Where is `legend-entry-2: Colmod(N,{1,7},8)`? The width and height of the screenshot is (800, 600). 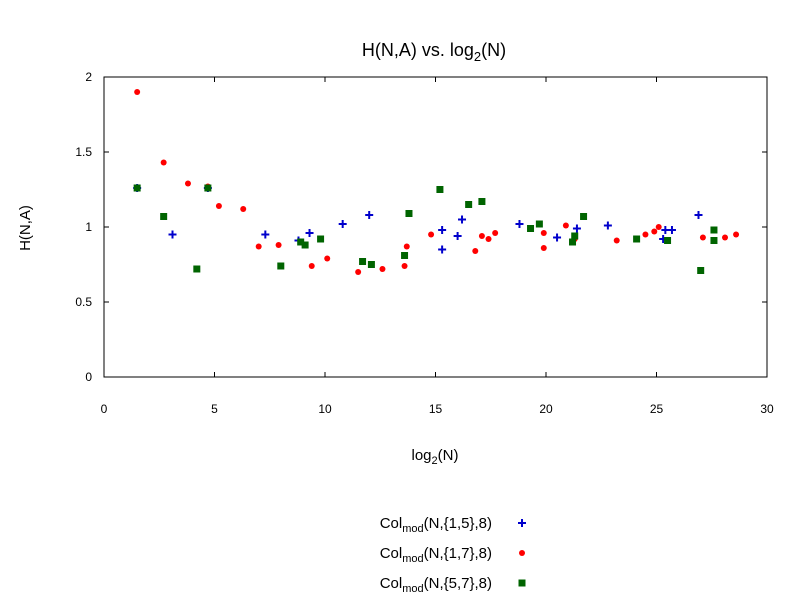 legend-entry-2: Colmod(N,{1,7},8) is located at coordinates (452, 555).